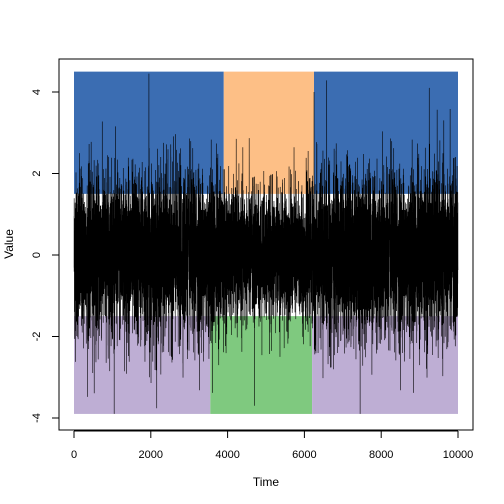 This screenshot has height=504, width=504. I want to click on x-axis-title: Time, so click(266, 482).